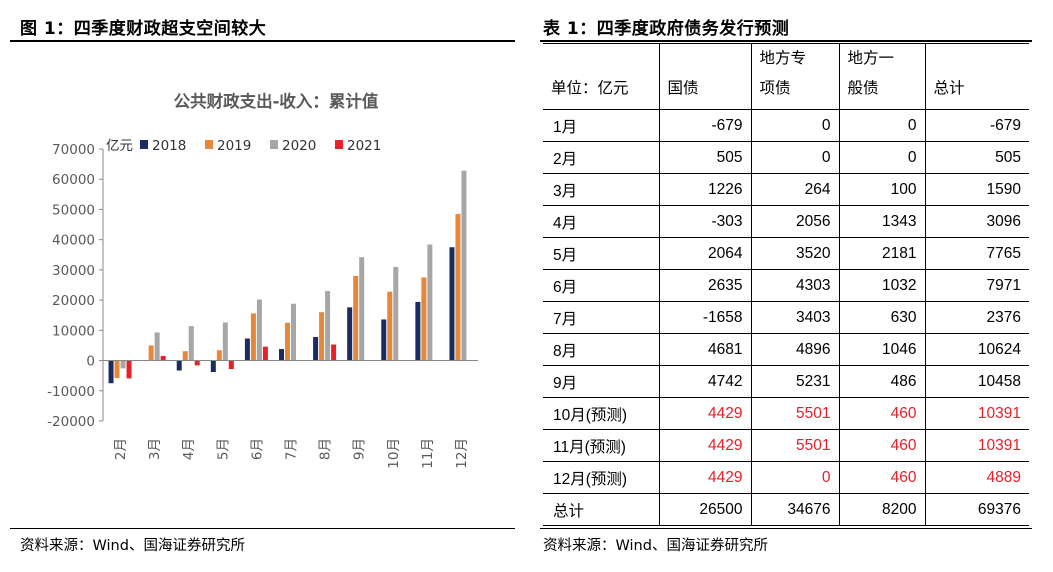  I want to click on legend-swatch-2018, so click(144, 144).